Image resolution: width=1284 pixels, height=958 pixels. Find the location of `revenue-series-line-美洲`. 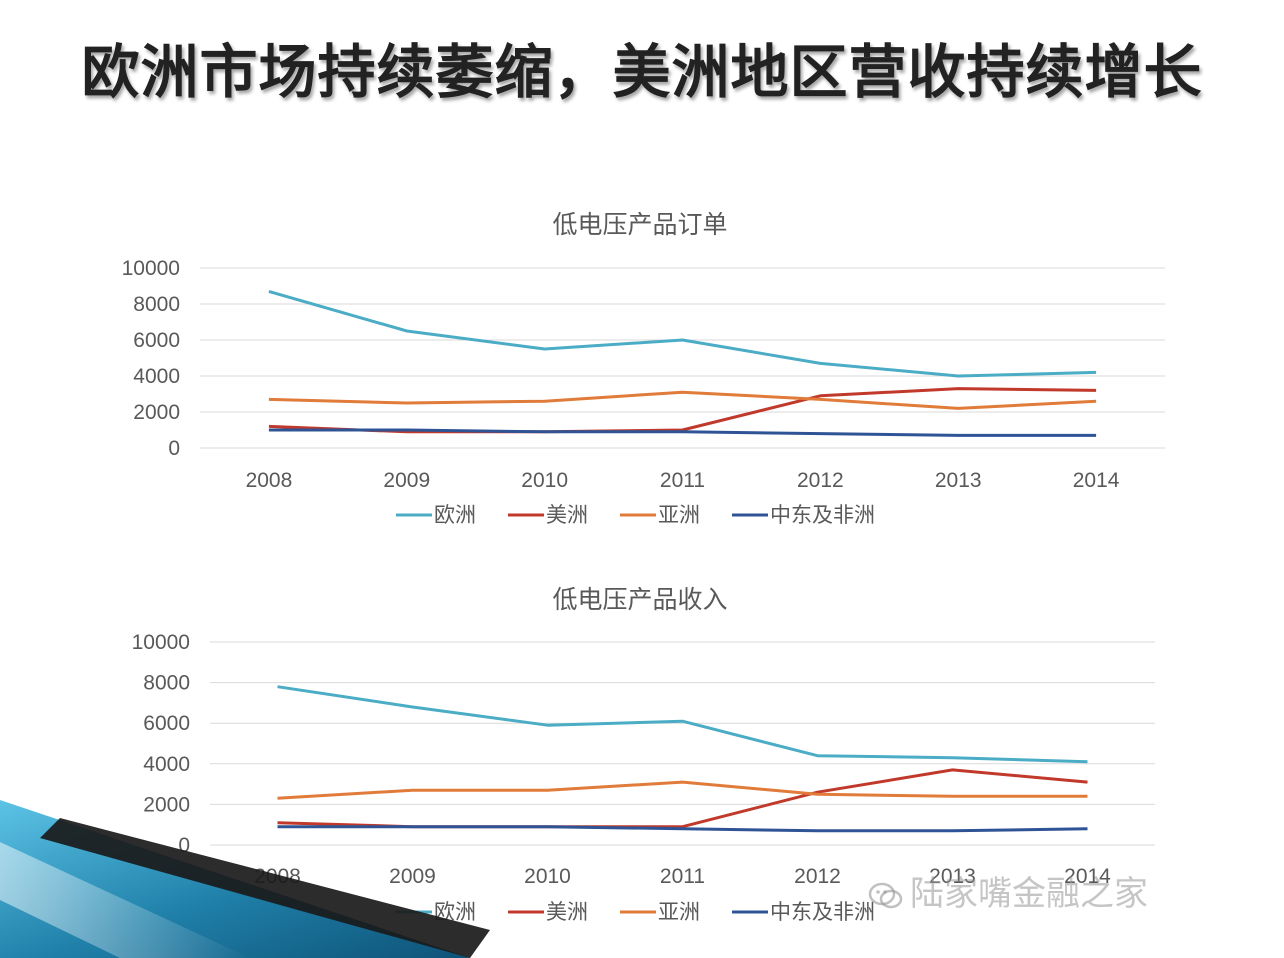

revenue-series-line-美洲 is located at coordinates (682, 798).